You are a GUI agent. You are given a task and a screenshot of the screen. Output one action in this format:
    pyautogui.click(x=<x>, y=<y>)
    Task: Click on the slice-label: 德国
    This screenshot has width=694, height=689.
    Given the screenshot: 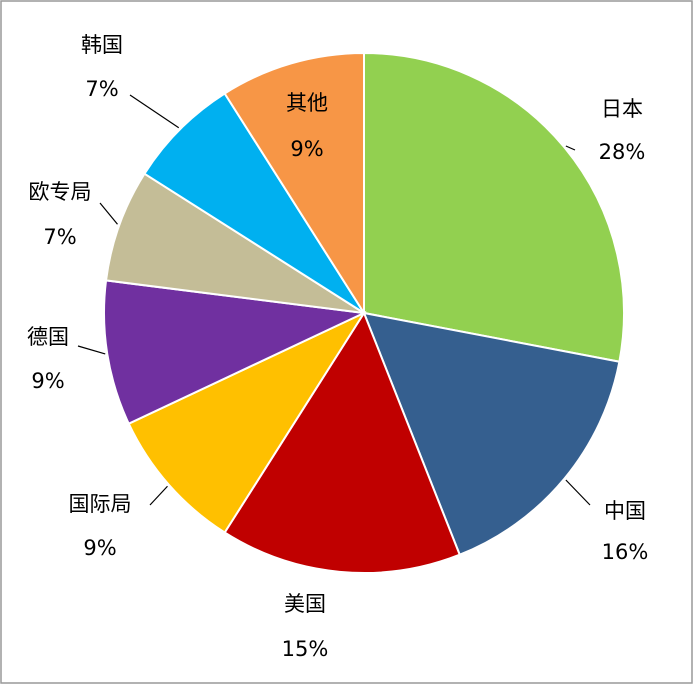 What is the action you would take?
    pyautogui.click(x=48, y=337)
    